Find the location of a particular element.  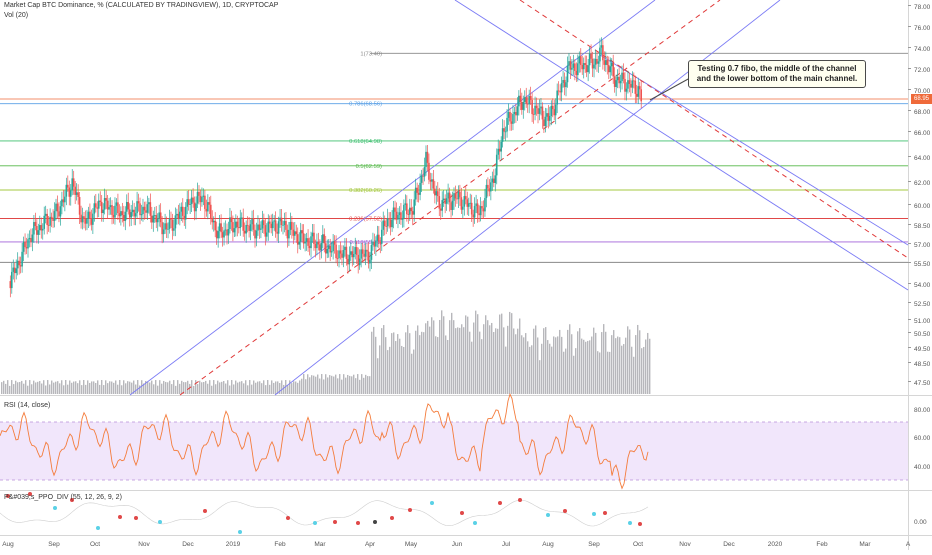

last-price-badge: 68.95 is located at coordinates (921, 99).